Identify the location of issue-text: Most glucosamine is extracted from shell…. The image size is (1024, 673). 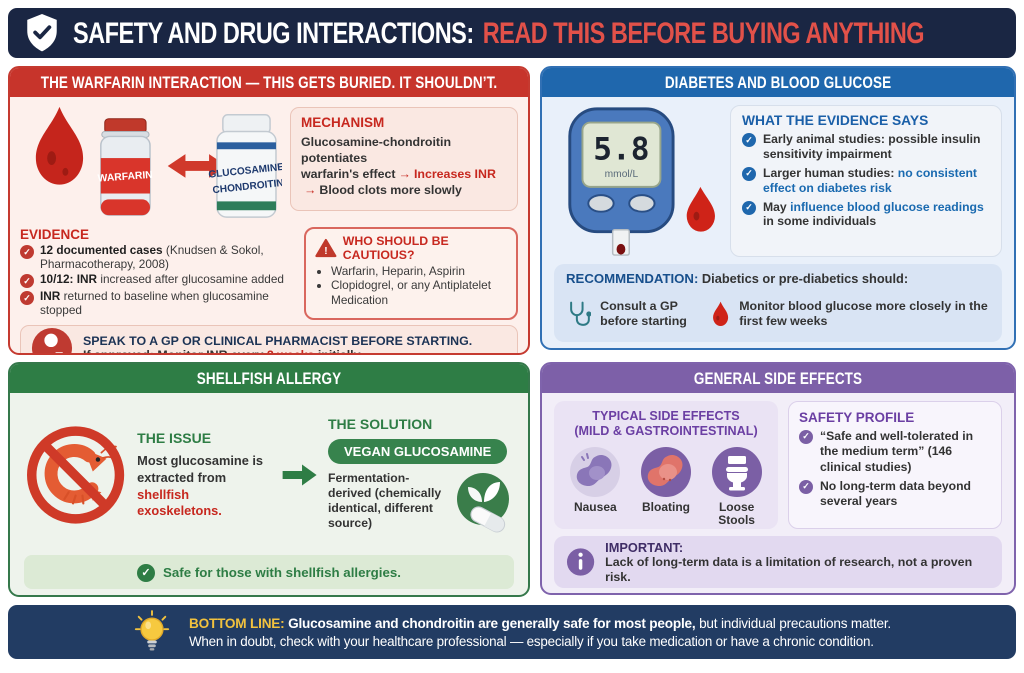
(200, 486).